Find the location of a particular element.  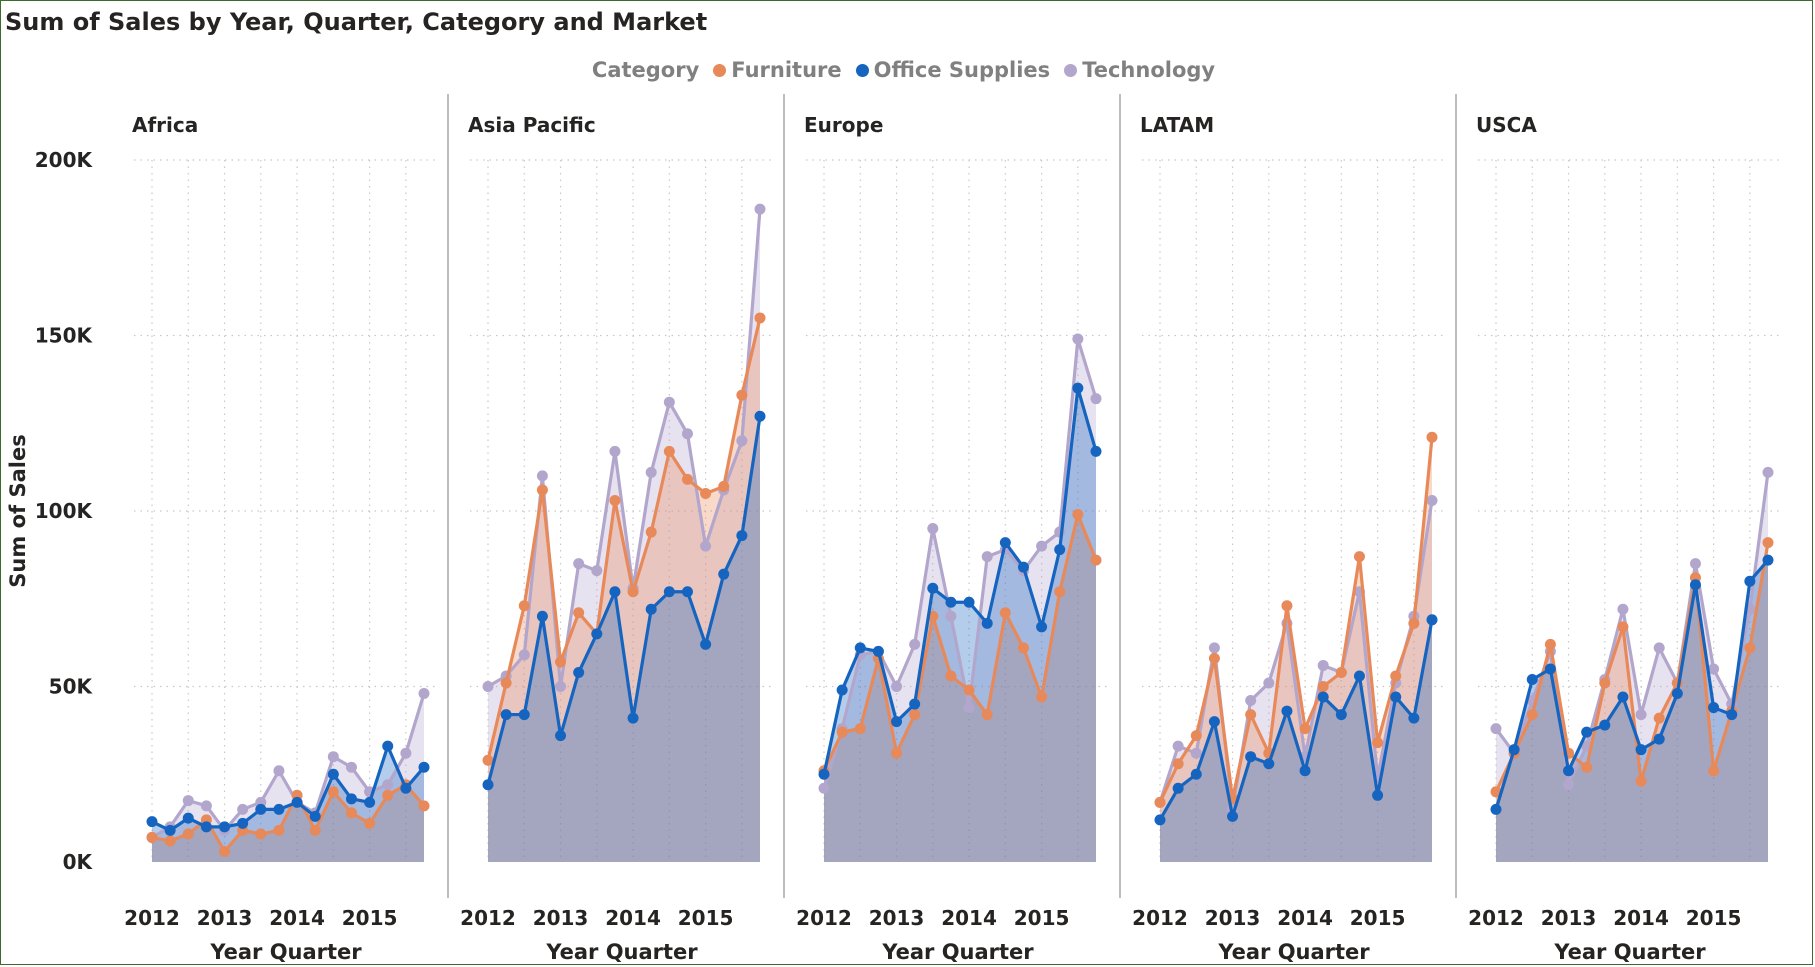

line-technology is located at coordinates (624, 449).